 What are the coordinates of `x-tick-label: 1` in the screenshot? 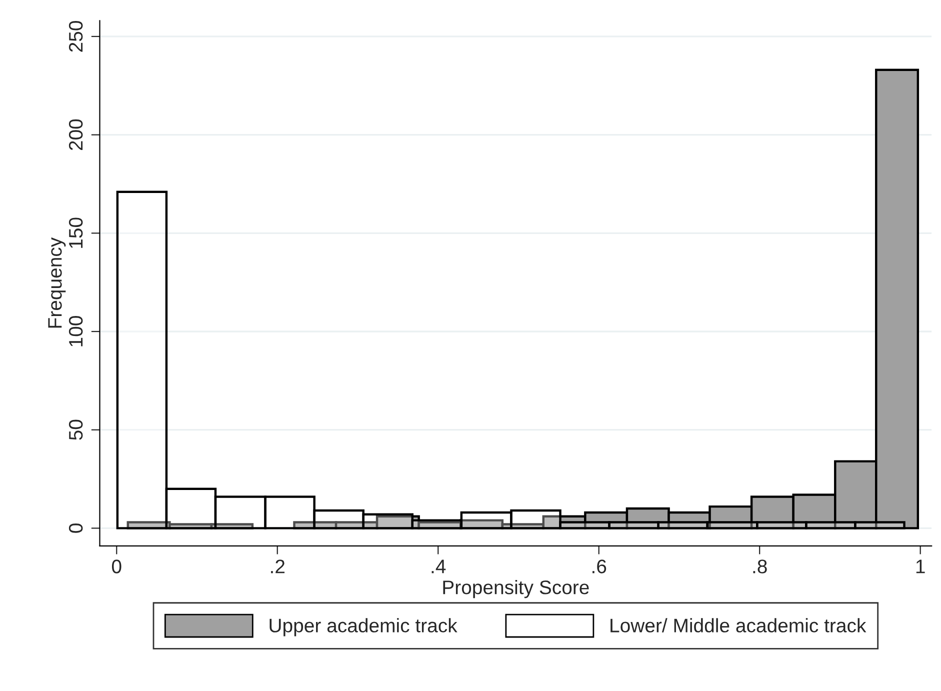 It's located at (920, 567).